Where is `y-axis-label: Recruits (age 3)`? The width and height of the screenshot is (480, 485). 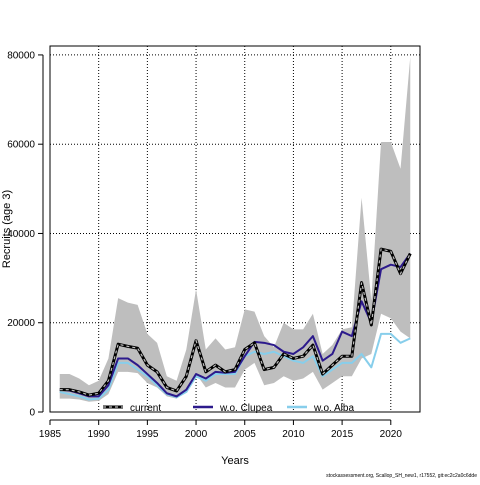 y-axis-label: Recruits (age 3) is located at coordinates (7, 229).